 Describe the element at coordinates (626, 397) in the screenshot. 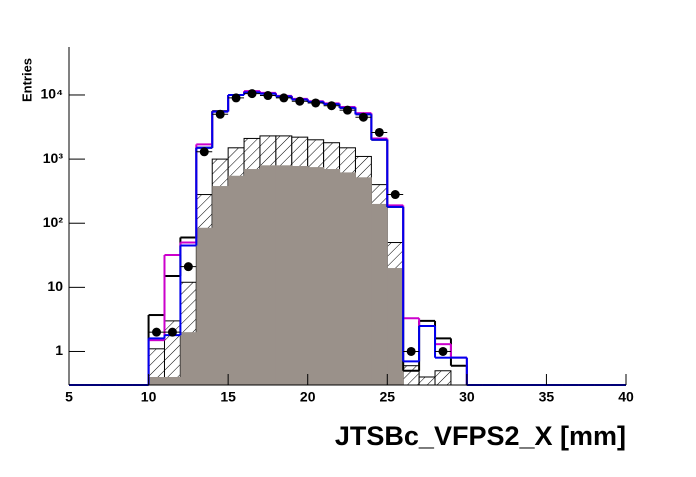

I see `x-tick-label: 40` at that location.